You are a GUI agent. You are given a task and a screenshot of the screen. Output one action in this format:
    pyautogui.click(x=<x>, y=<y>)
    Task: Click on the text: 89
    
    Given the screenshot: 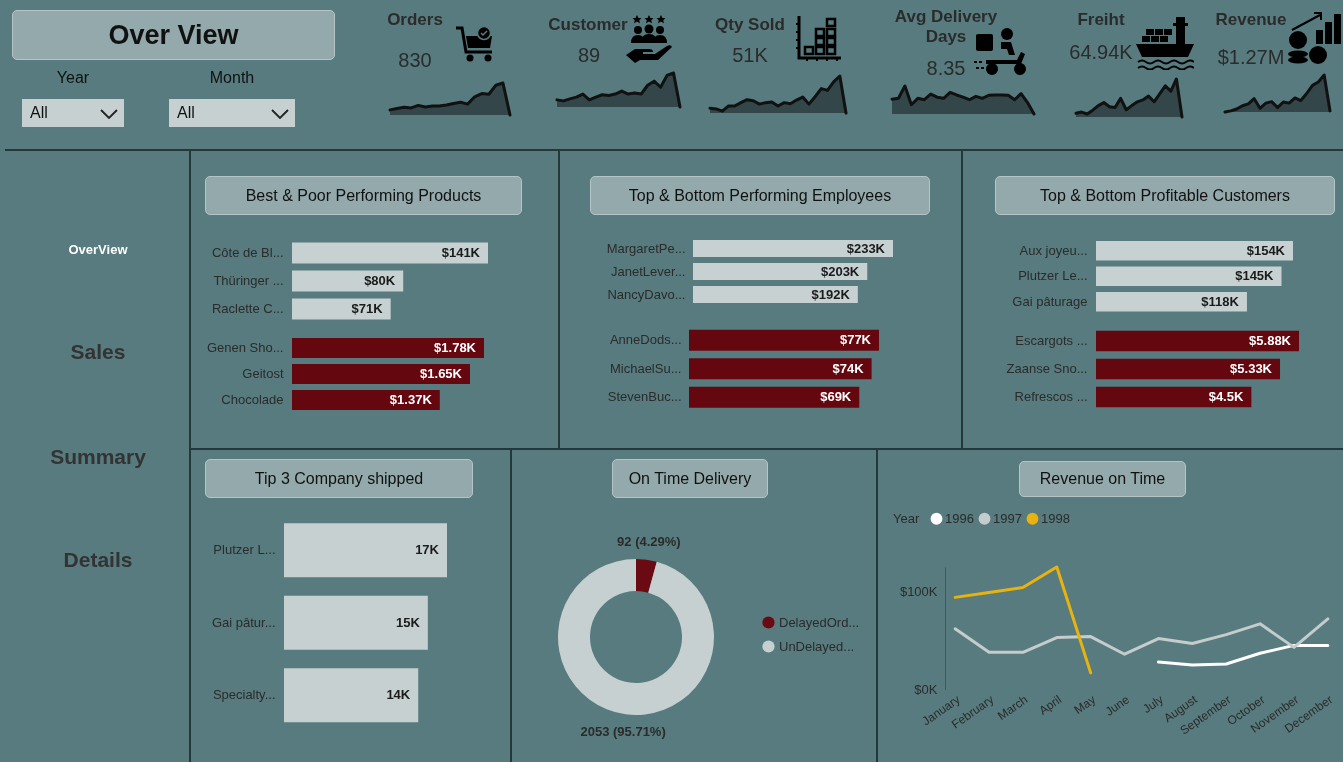 What is the action you would take?
    pyautogui.click(x=589, y=55)
    